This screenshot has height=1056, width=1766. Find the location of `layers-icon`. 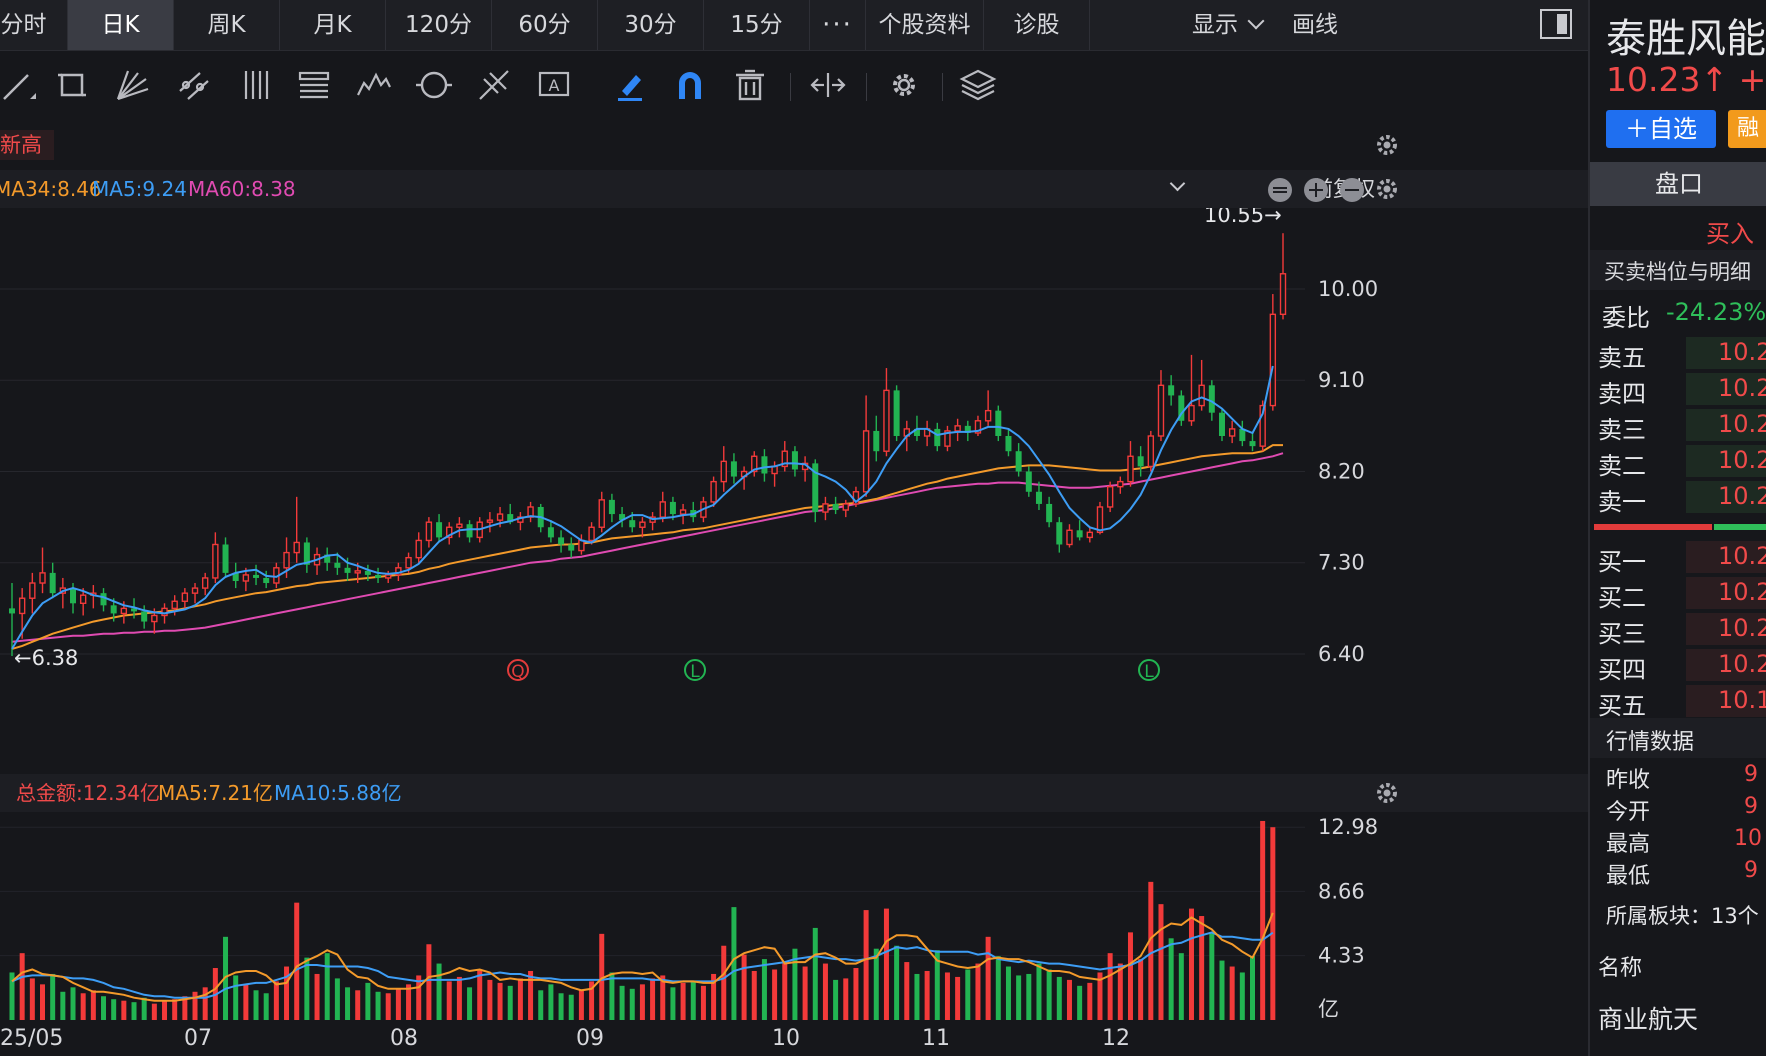

layers-icon is located at coordinates (978, 85).